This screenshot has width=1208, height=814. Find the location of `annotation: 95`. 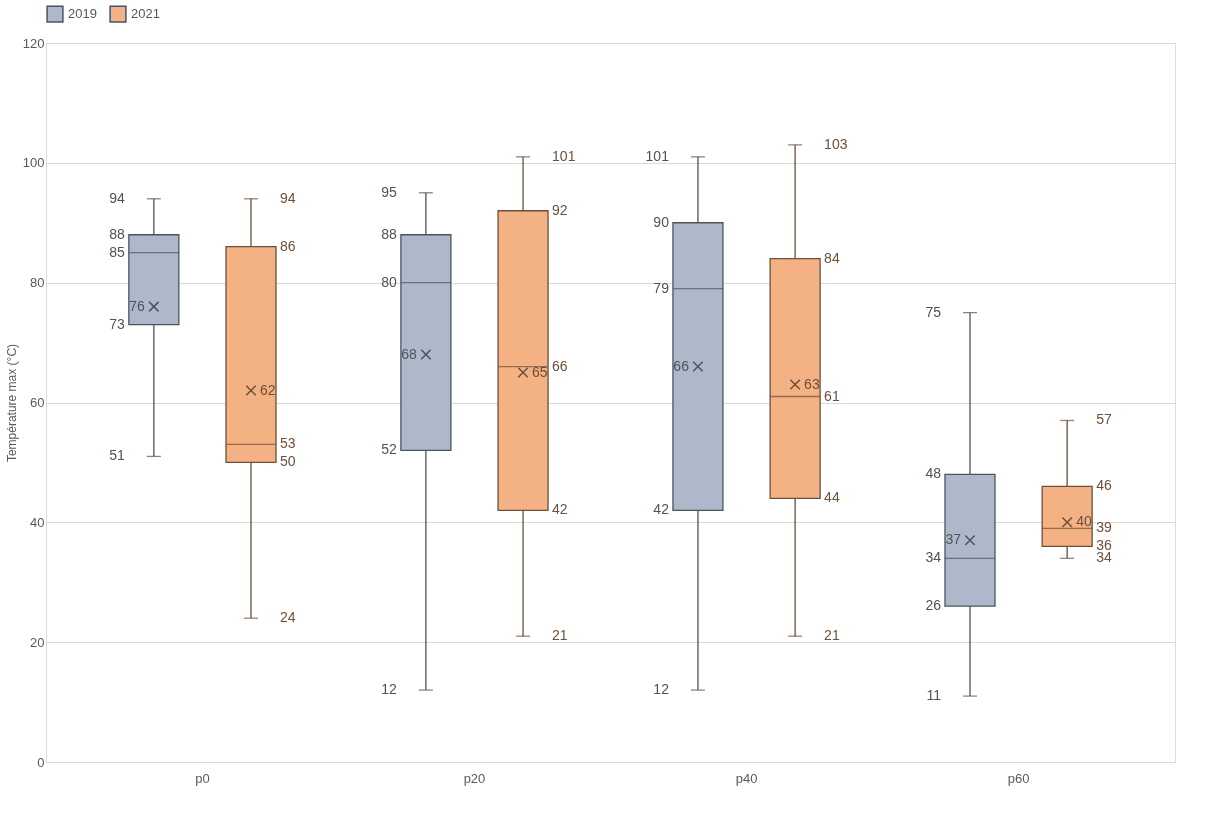

annotation: 95 is located at coordinates (389, 191).